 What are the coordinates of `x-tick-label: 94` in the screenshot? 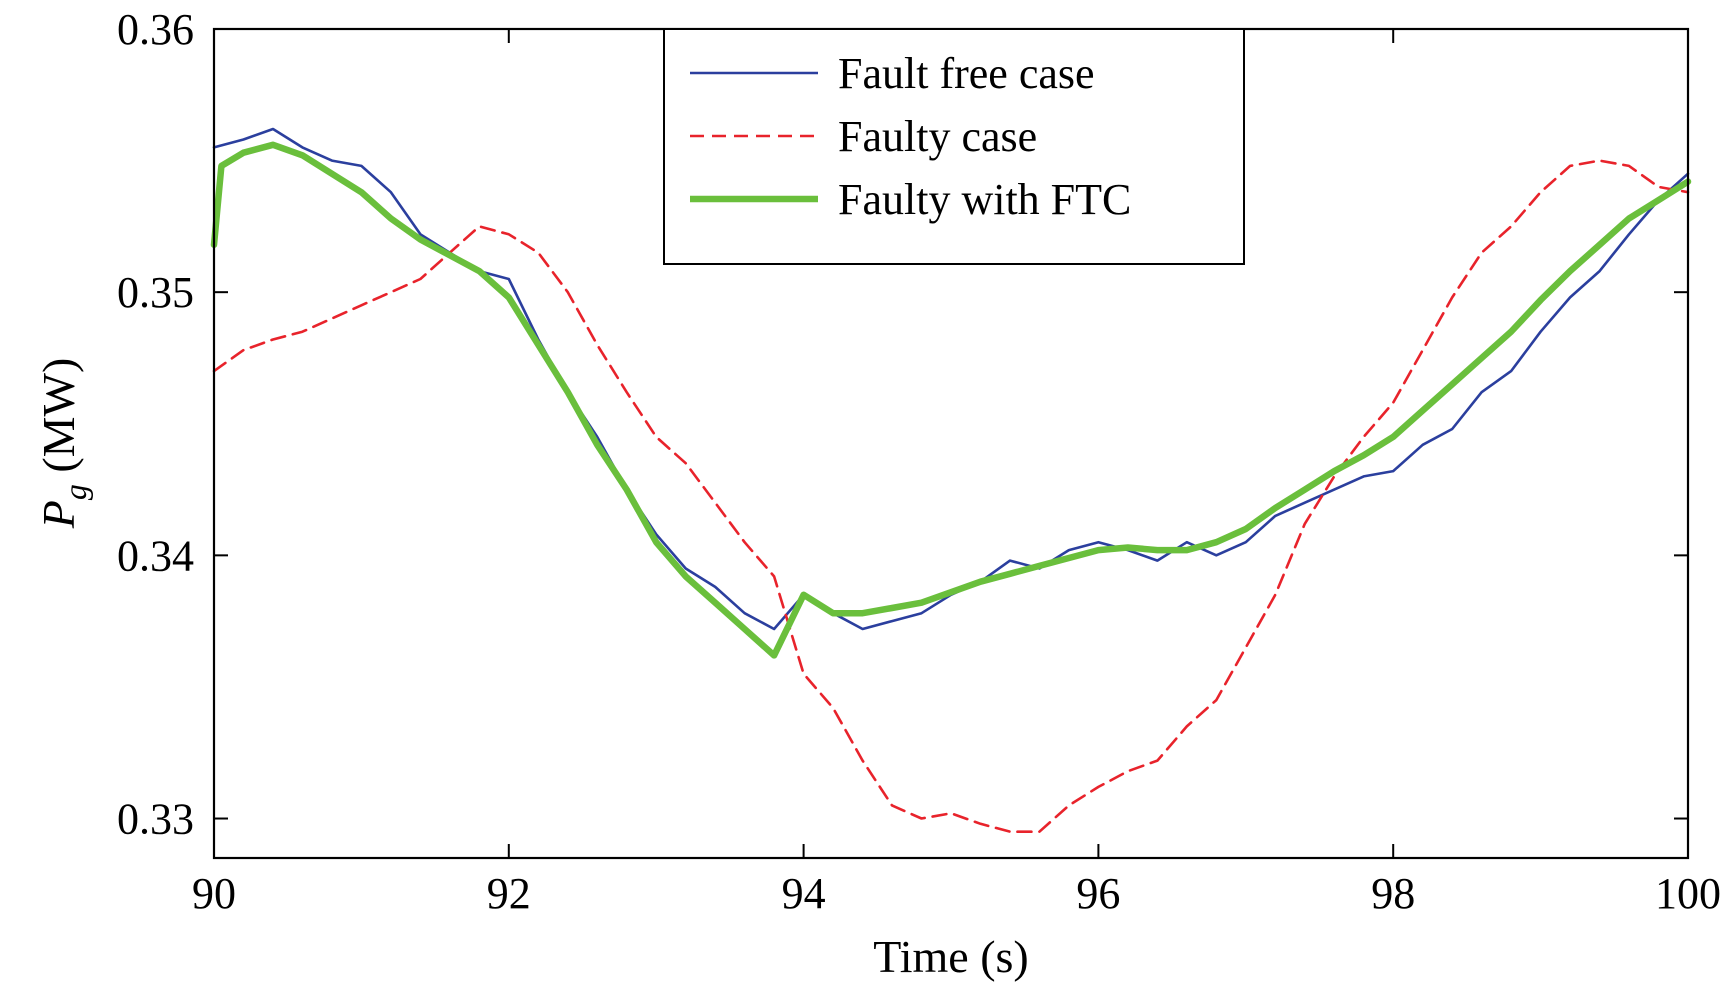 It's located at (804, 893).